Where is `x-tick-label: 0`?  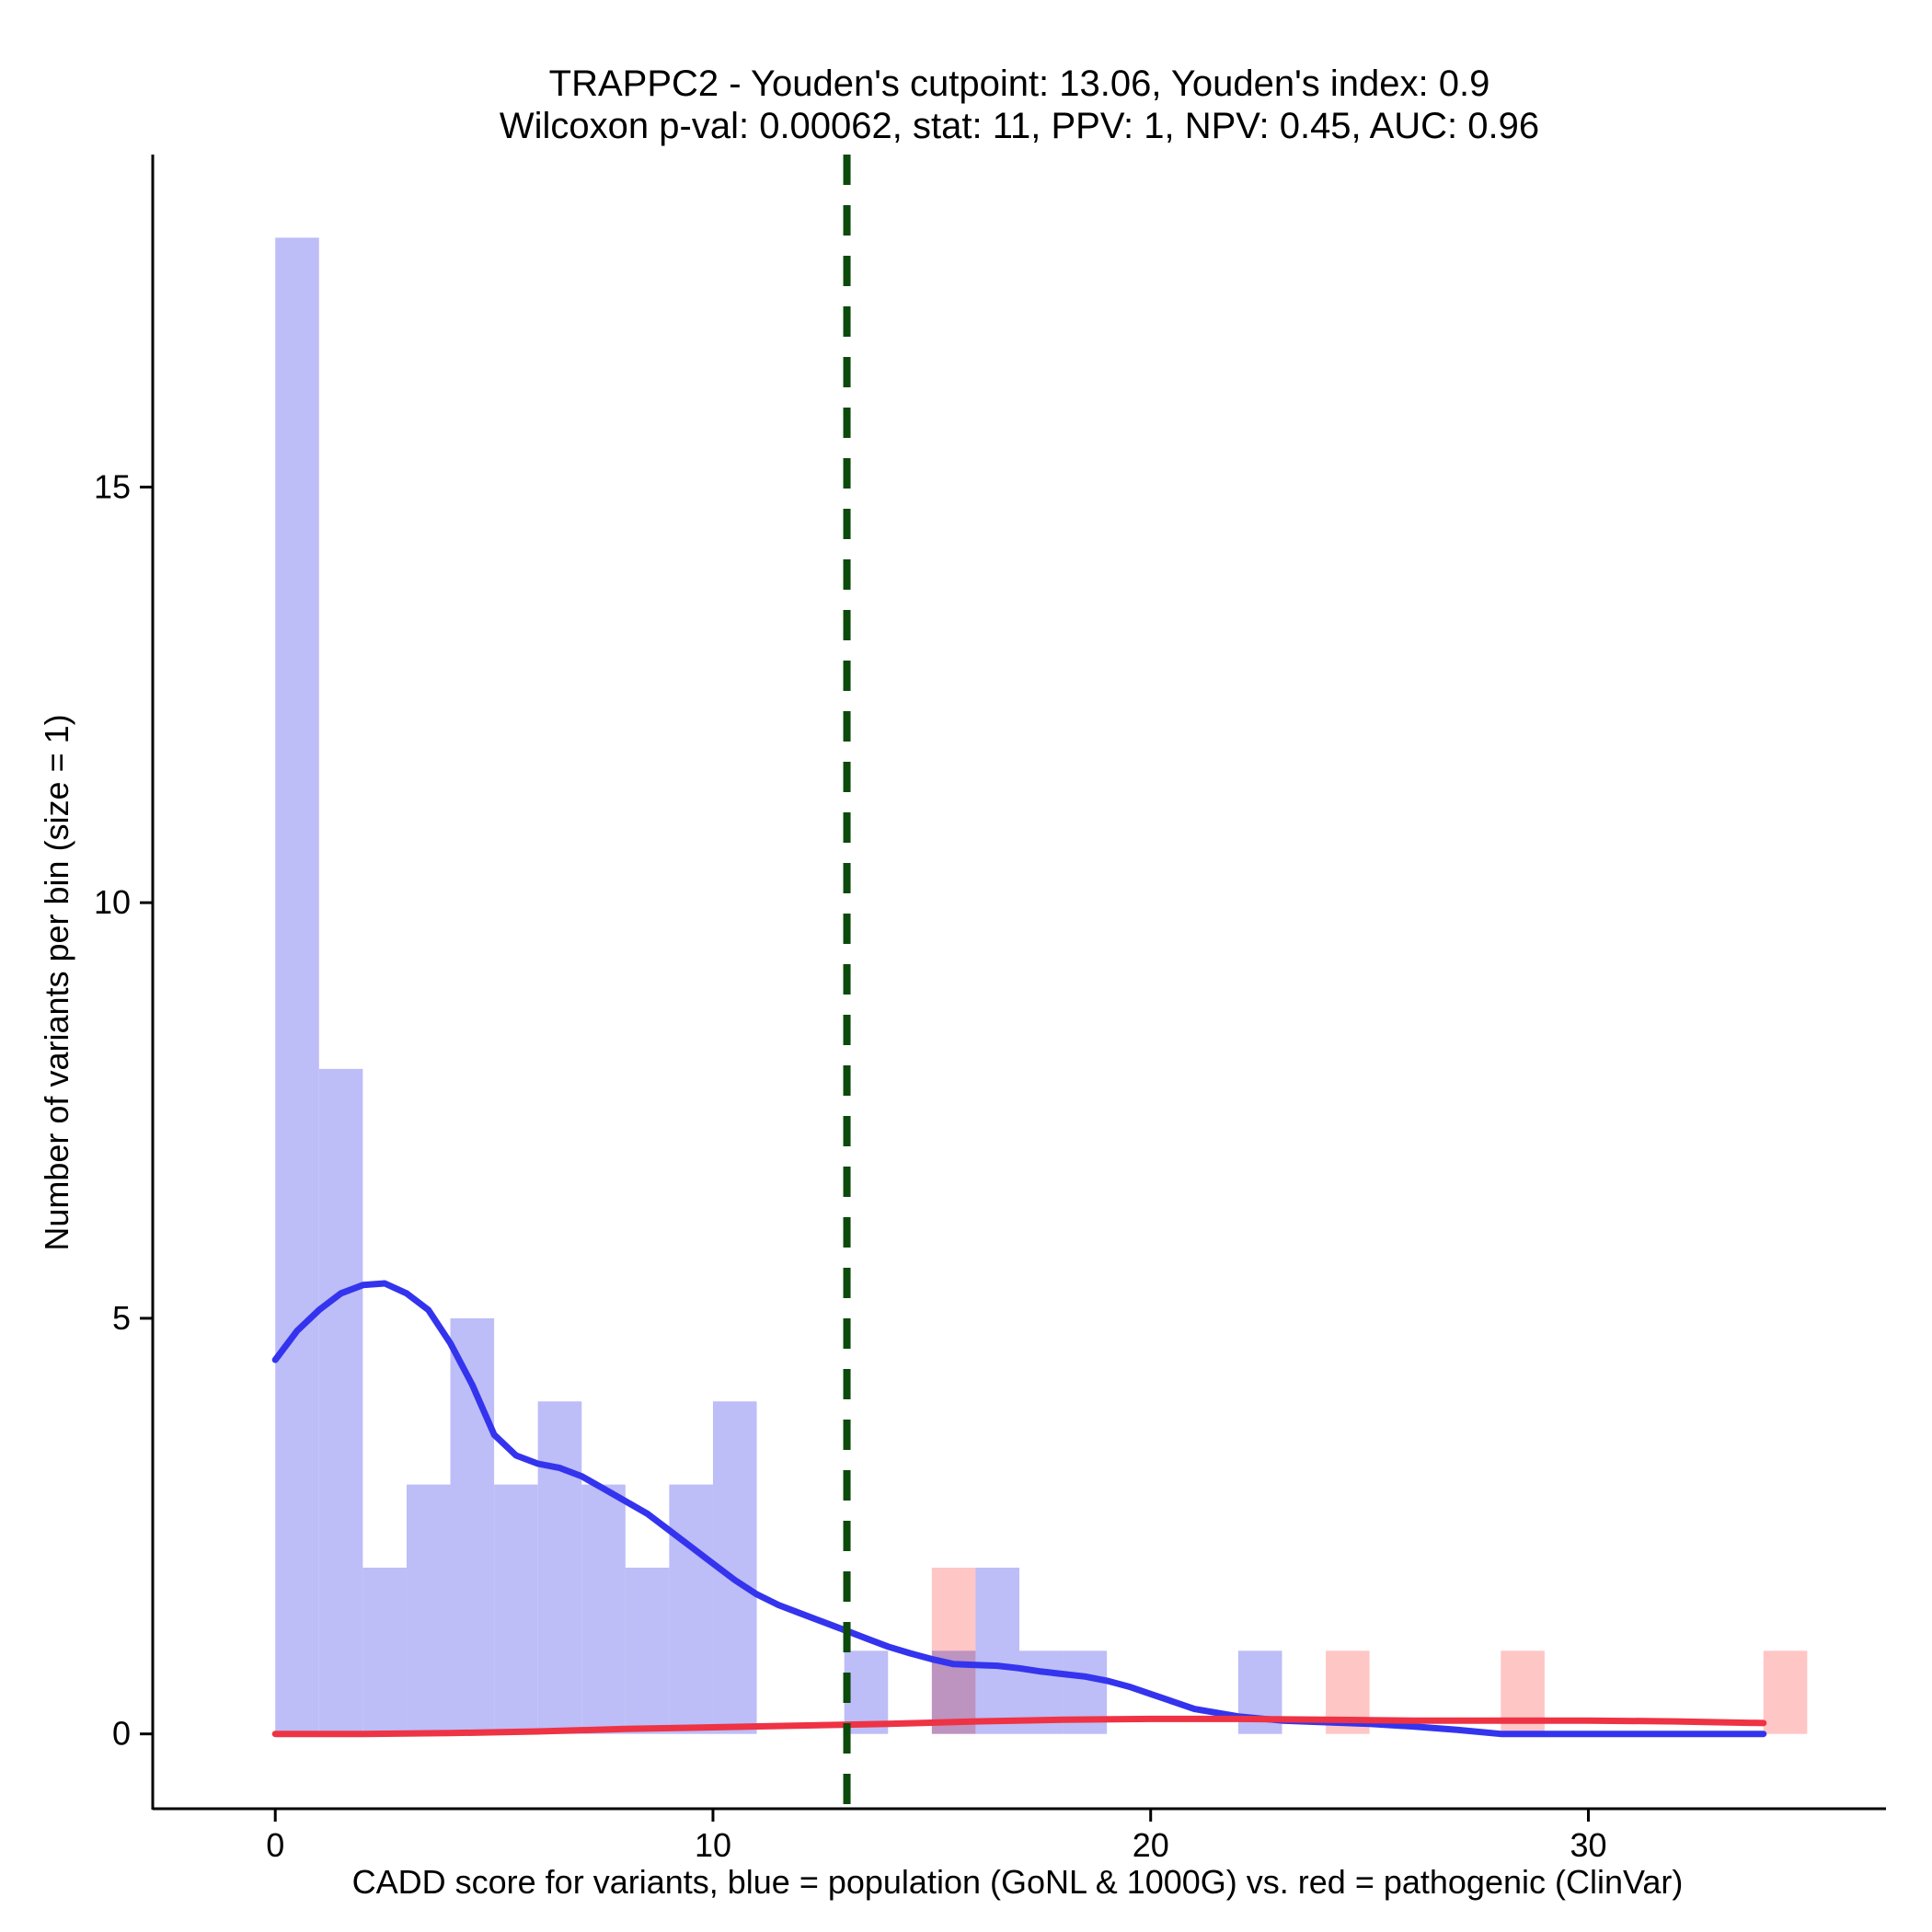 x-tick-label: 0 is located at coordinates (275, 1845).